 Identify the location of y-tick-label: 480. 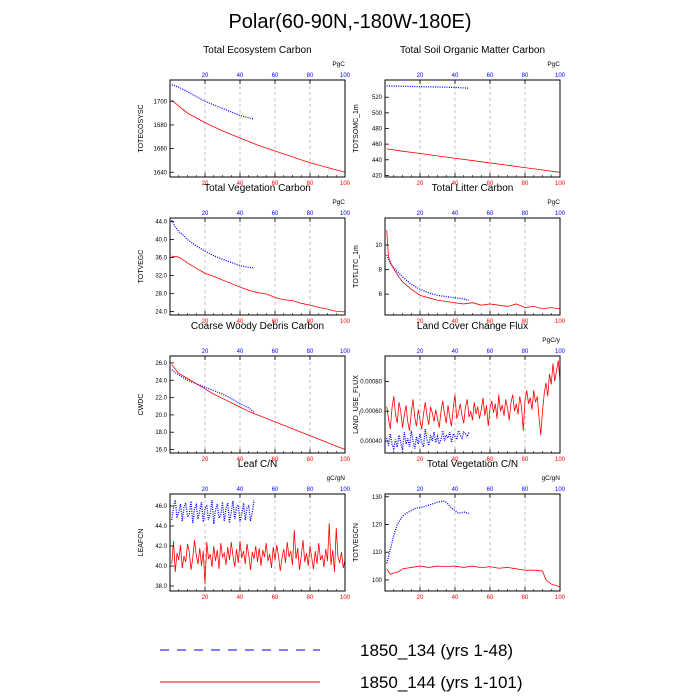
(377, 130).